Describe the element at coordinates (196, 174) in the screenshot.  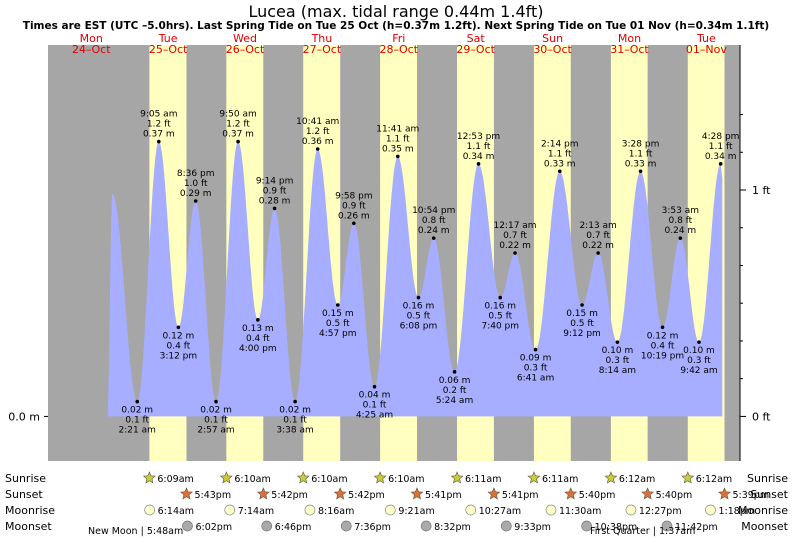
I see `extreme-time: 8:36 pm` at that location.